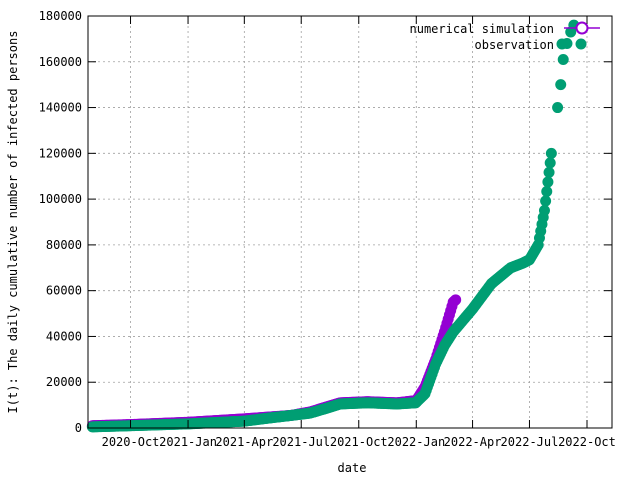 This screenshot has width=640, height=480. Describe the element at coordinates (301, 442) in the screenshot. I see `x-tick-label: 2021-Jul` at that location.